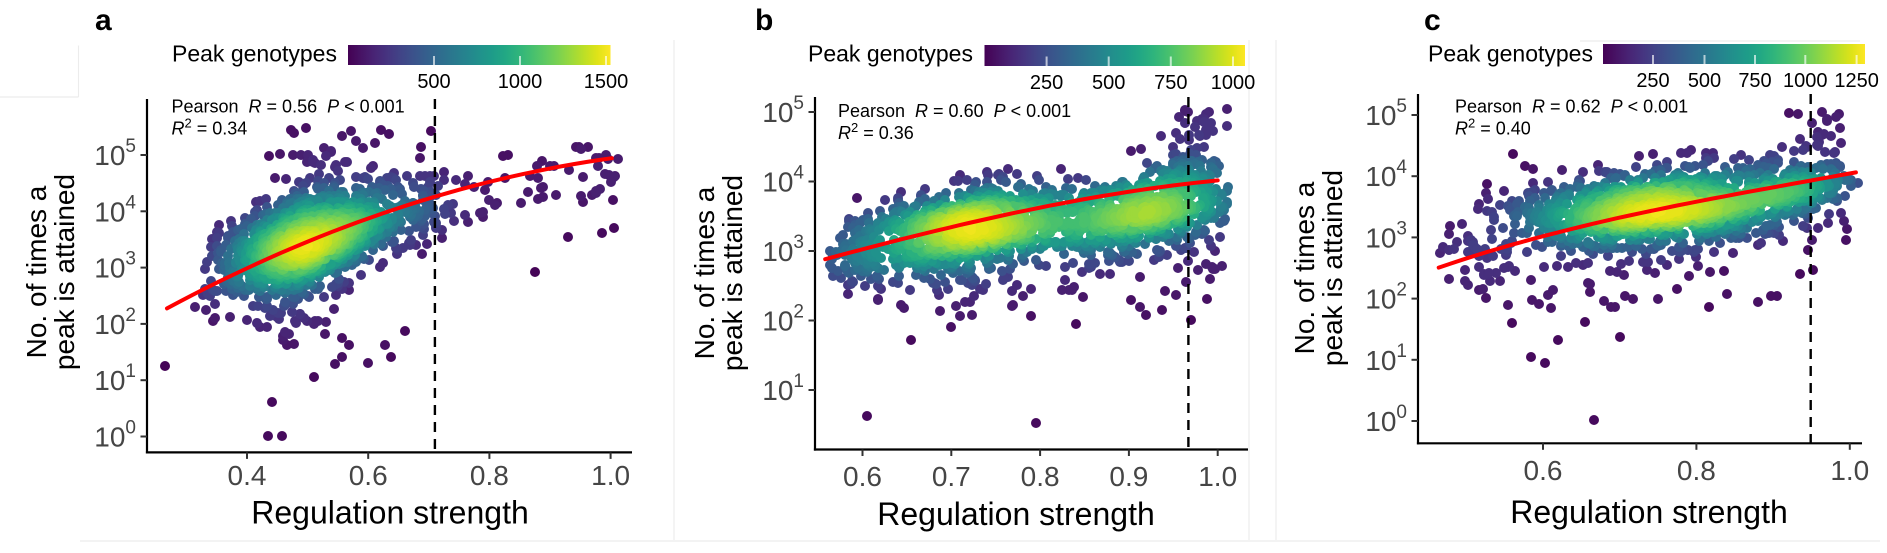 The width and height of the screenshot is (1887, 553). I want to click on svg-text: 1500, so click(606, 82).